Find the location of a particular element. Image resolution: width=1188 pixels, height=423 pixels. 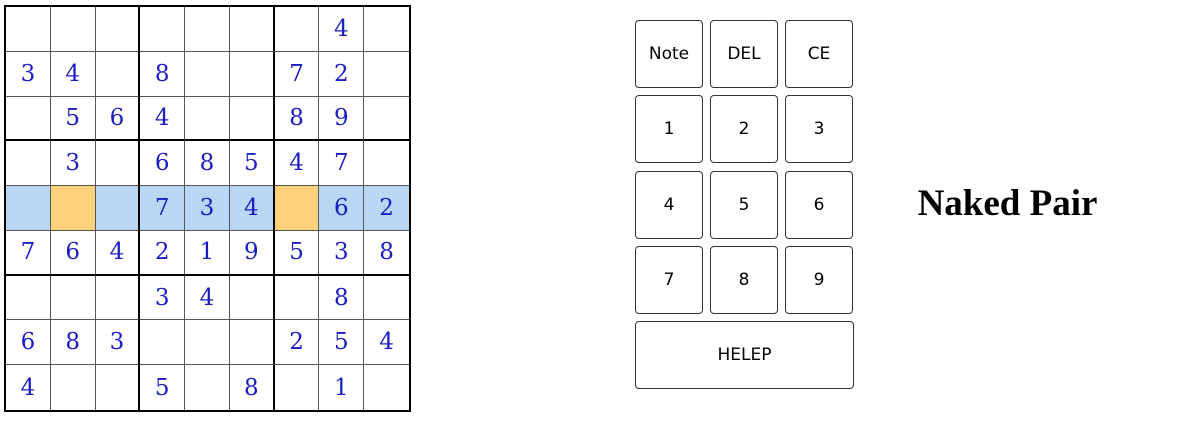

cell-r8-c8: 5 is located at coordinates (342, 343).